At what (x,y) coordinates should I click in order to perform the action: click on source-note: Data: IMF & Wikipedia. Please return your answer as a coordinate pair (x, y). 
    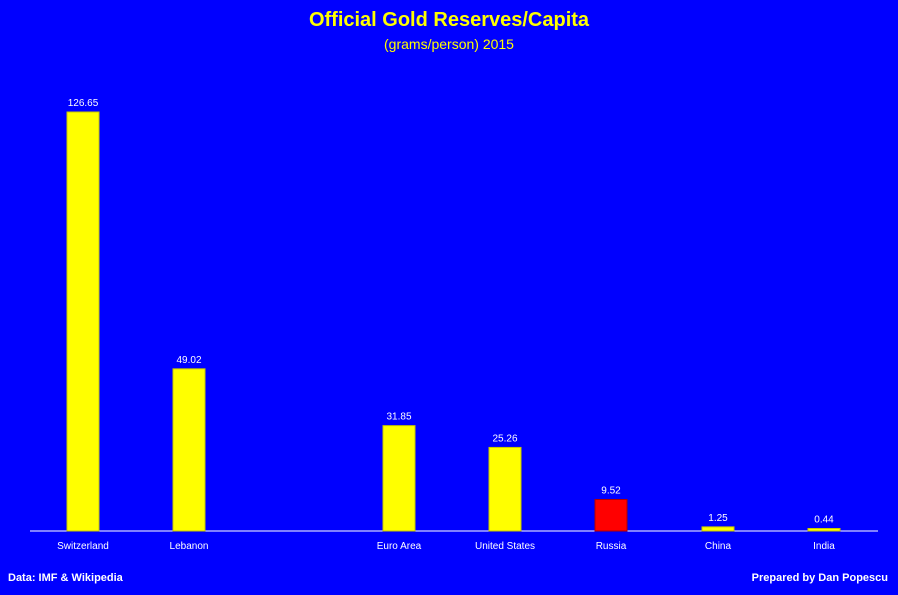
    Looking at the image, I should click on (65, 578).